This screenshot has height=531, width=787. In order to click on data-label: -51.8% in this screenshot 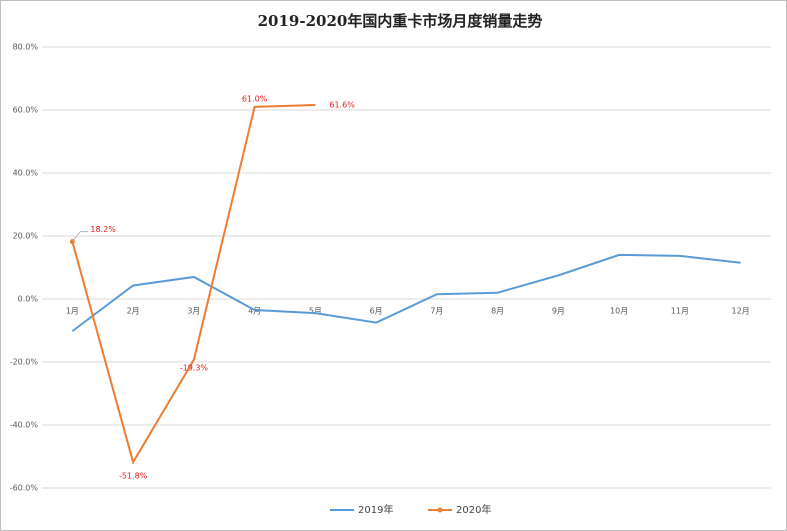, I will do `click(133, 476)`.